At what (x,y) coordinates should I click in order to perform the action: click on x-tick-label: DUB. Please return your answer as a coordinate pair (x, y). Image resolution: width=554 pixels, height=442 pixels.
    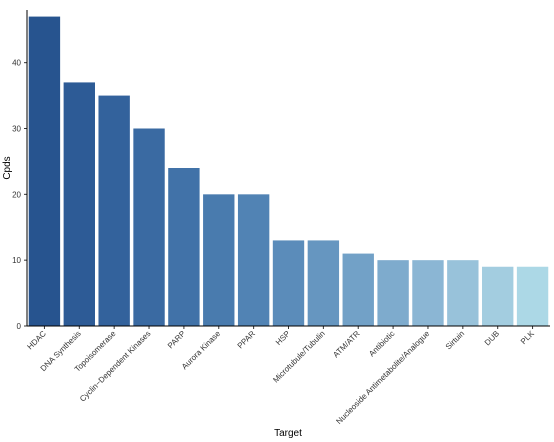
    Looking at the image, I should click on (492, 338).